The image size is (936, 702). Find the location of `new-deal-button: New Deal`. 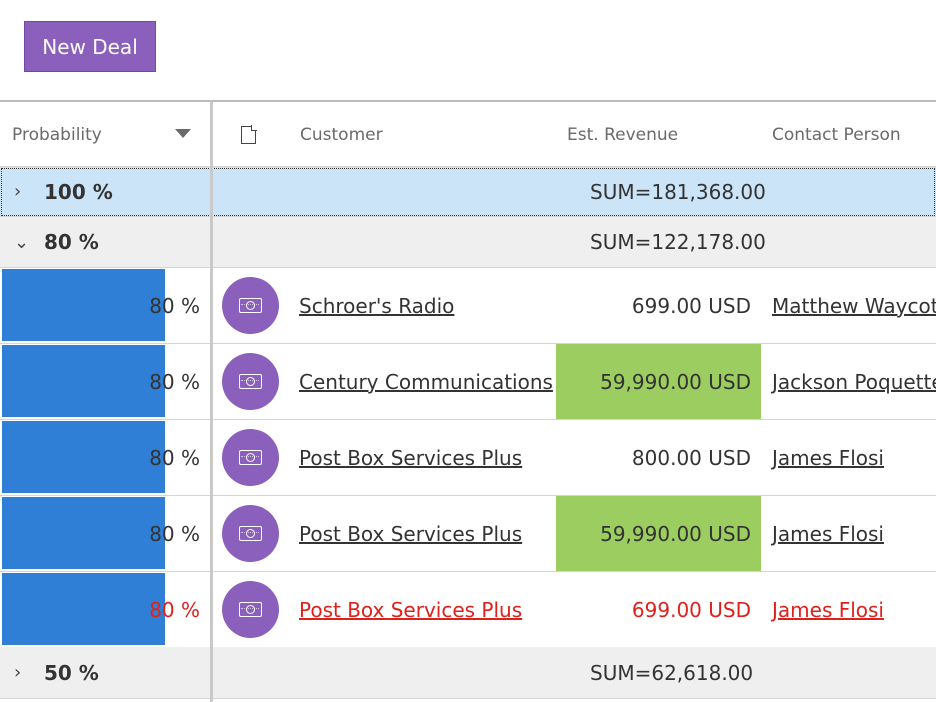

new-deal-button: New Deal is located at coordinates (90, 46).